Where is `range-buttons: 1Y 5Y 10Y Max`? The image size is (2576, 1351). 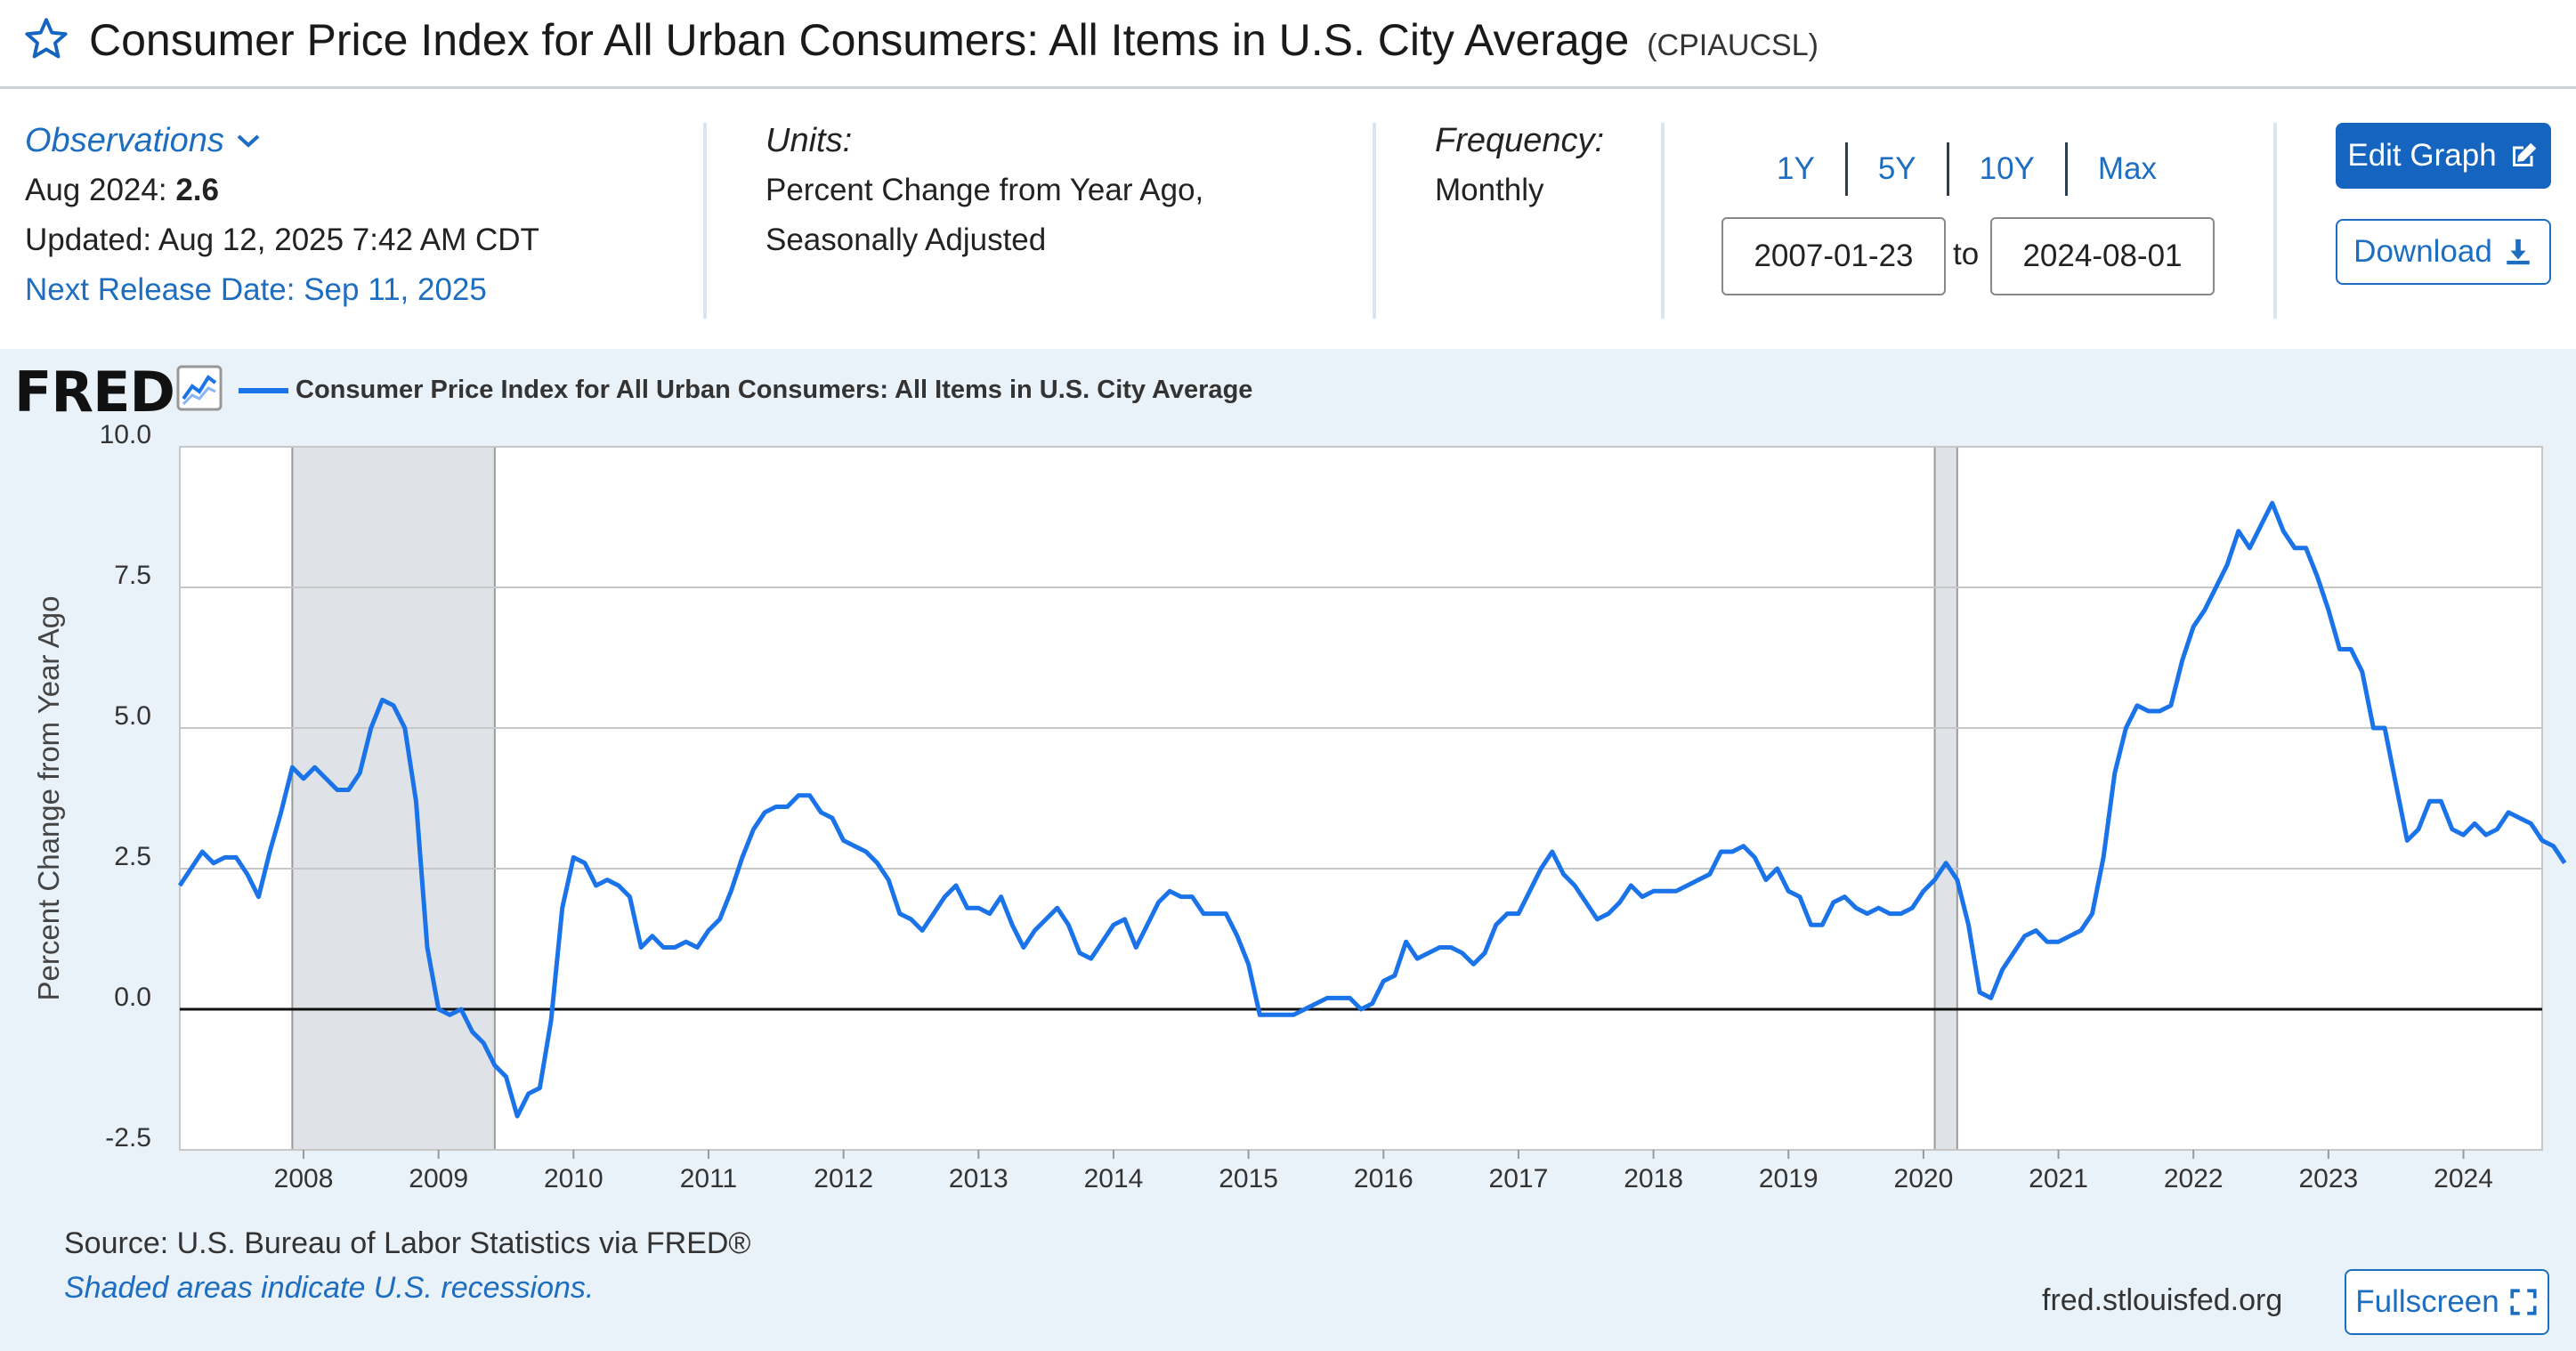
range-buttons: 1Y 5Y 10Y Max is located at coordinates (2013, 169).